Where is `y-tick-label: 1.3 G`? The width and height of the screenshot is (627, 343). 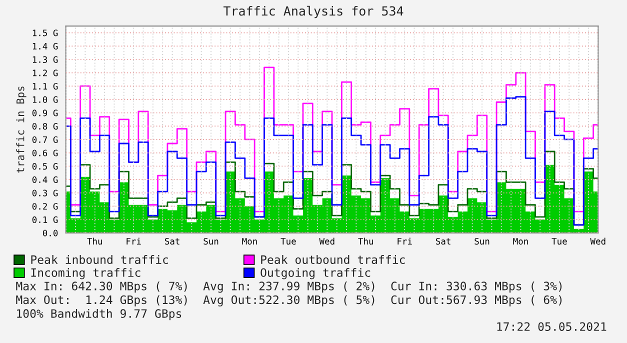
y-tick-label: 1.3 G is located at coordinates (45, 59).